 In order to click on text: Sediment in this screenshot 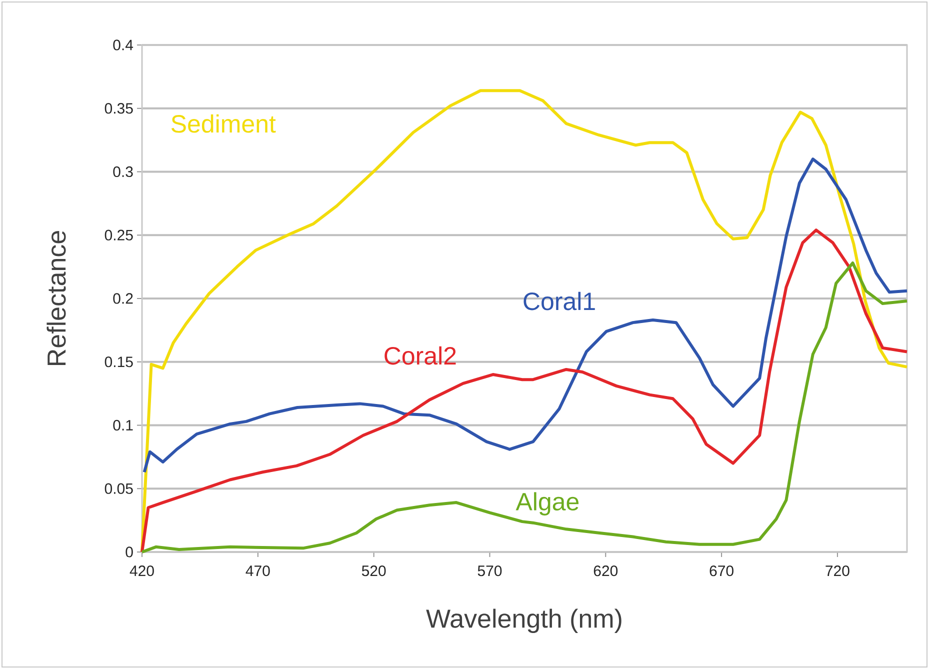, I will do `click(223, 123)`.